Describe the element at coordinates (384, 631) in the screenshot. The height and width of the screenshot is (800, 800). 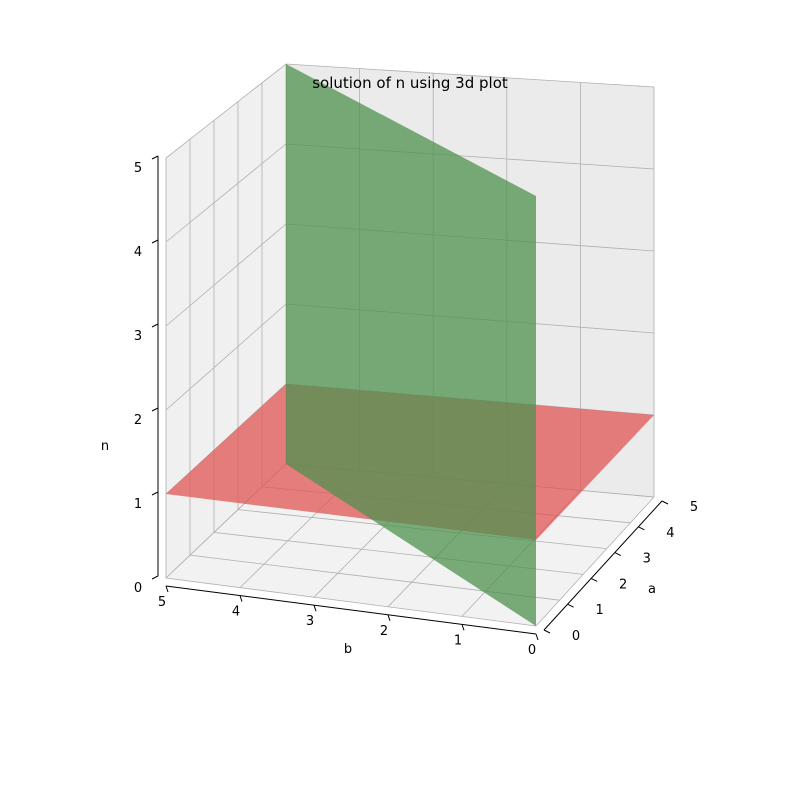
I see `tick-label-b: 2` at that location.